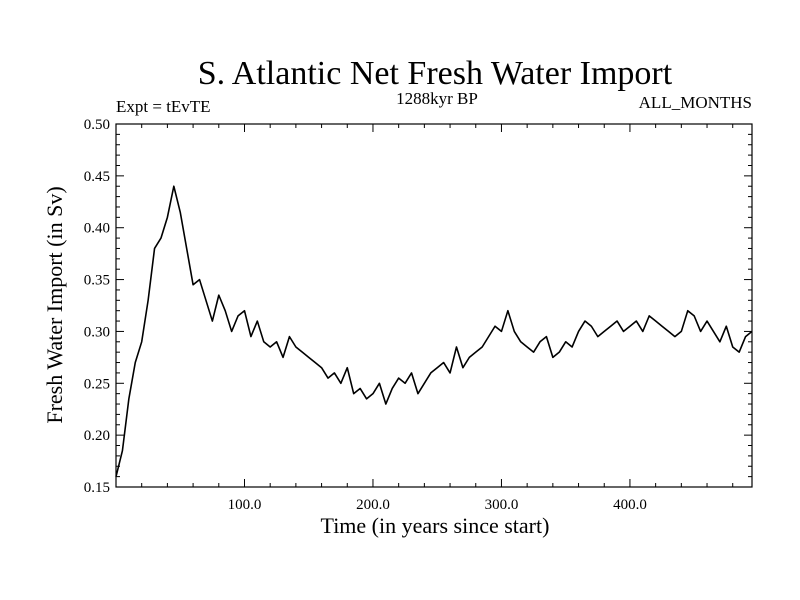  What do you see at coordinates (97, 384) in the screenshot?
I see `y-tick-label: 0.25` at bounding box center [97, 384].